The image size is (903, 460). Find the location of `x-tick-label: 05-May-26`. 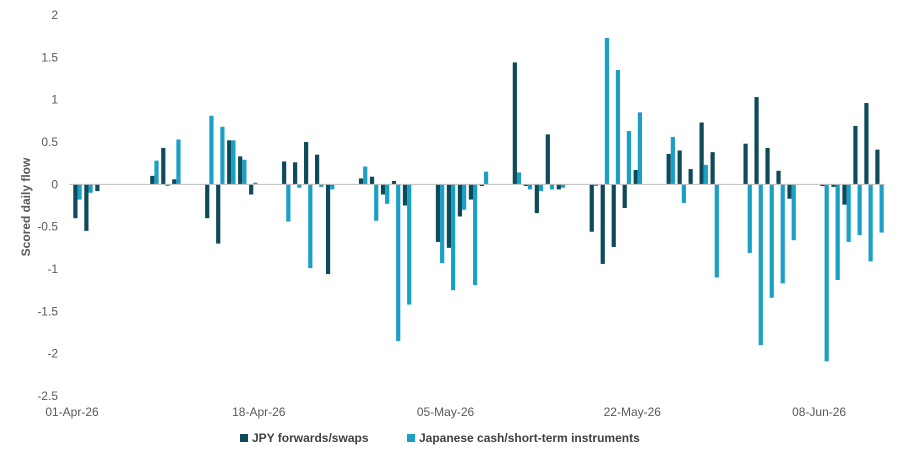

x-tick-label: 05-May-26 is located at coordinates (446, 412).